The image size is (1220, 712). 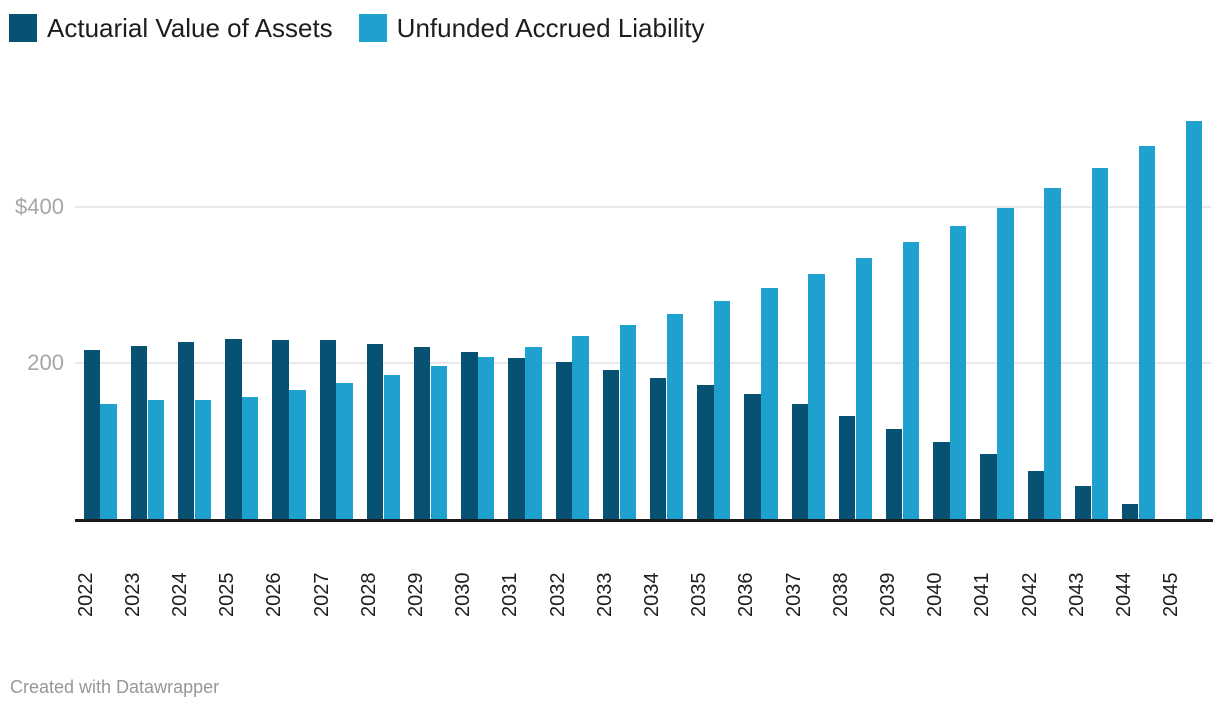 I want to click on bar-actuarial-value-of-assets-2025, so click(x=233, y=428).